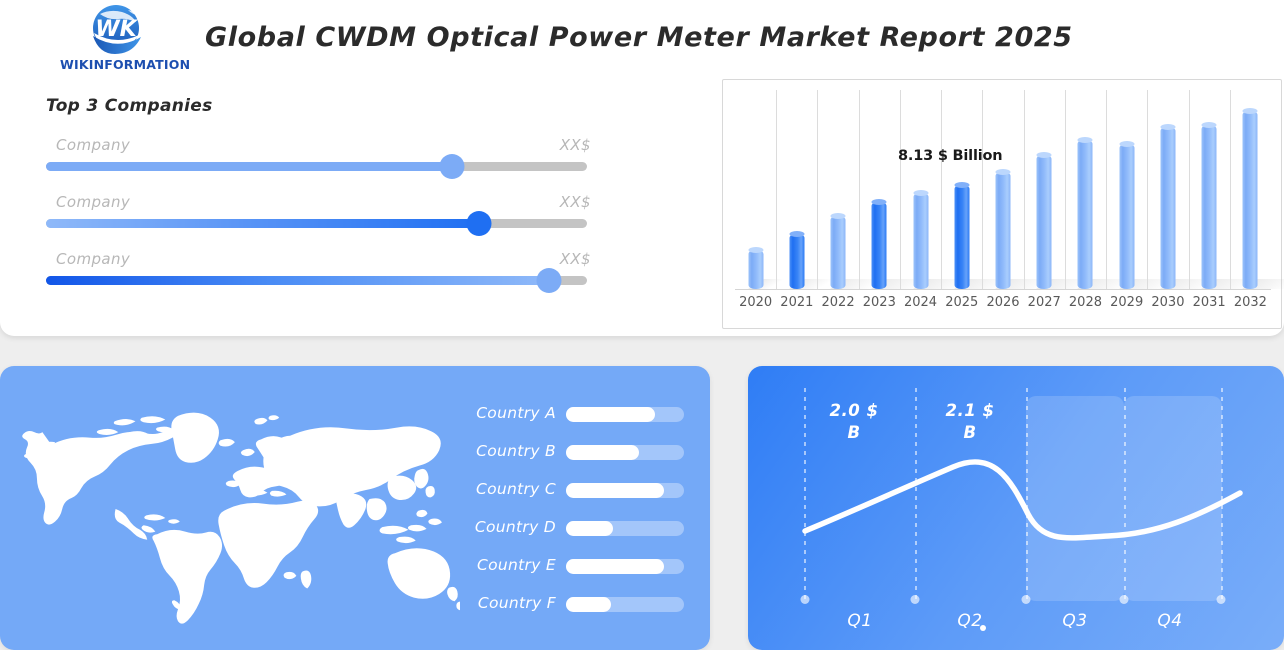 The image size is (1284, 650). Describe the element at coordinates (564, 423) in the screenshot. I see `country-row: Country A` at that location.